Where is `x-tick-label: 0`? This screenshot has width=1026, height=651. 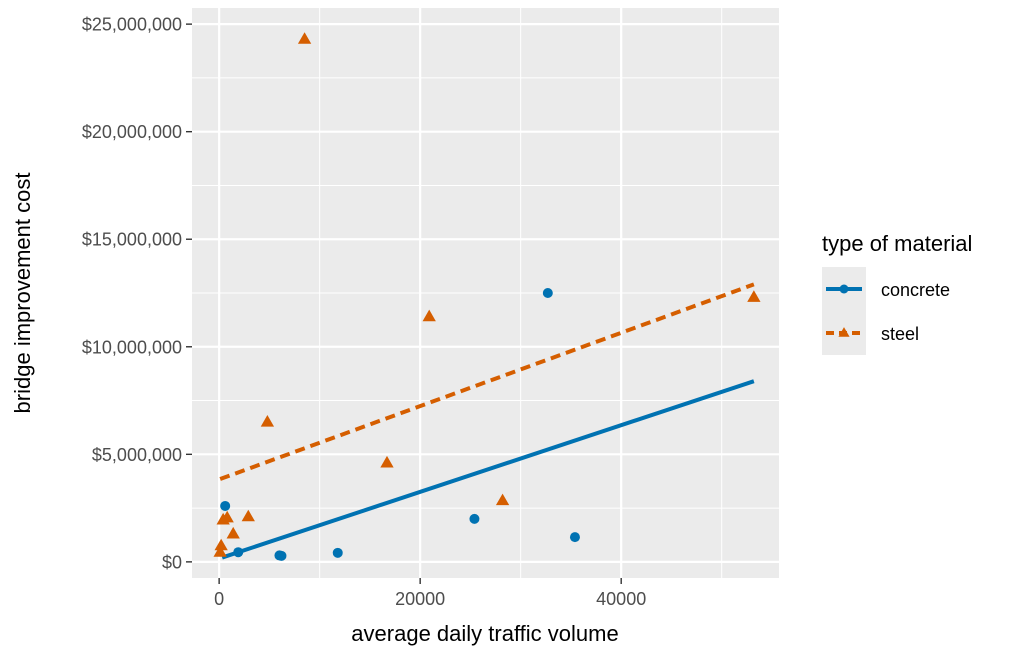
x-tick-label: 0 is located at coordinates (219, 599).